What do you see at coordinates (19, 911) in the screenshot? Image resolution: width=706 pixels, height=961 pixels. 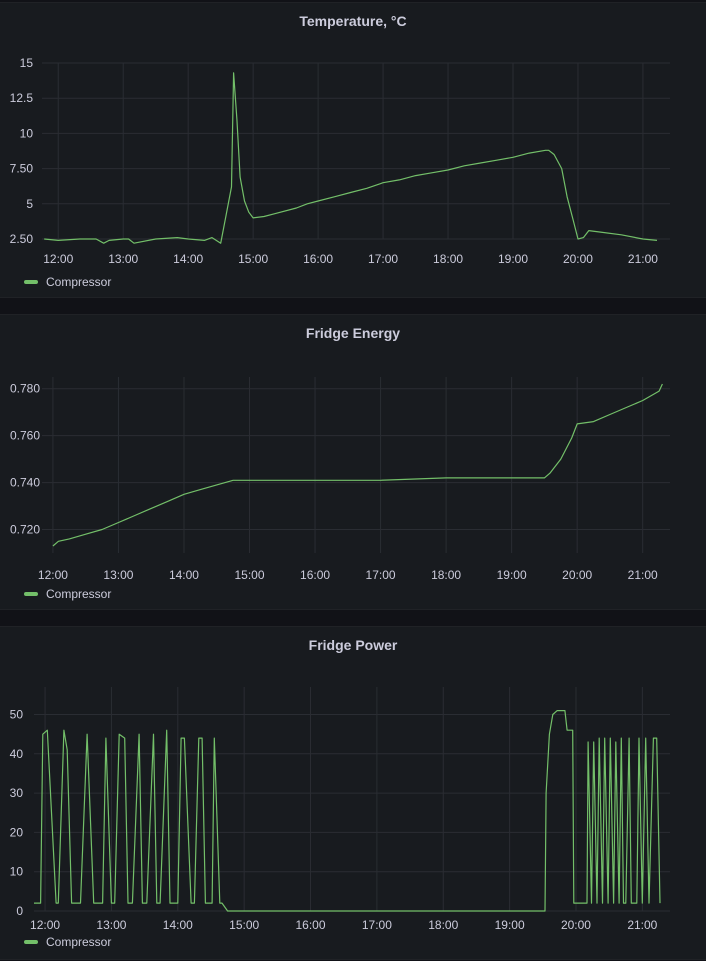 I see `y-tick-label: 0` at bounding box center [19, 911].